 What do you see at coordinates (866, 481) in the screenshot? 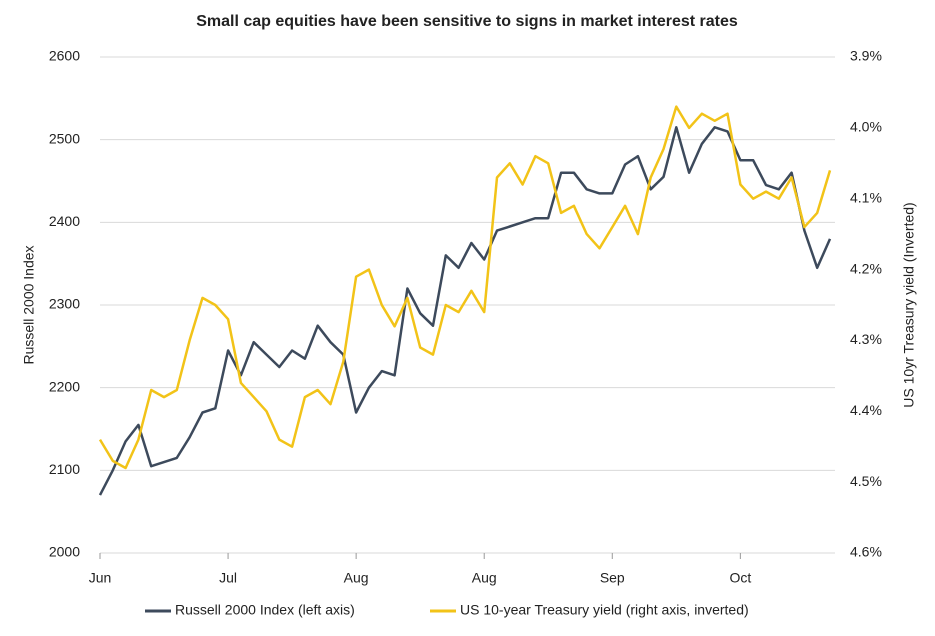
I see `y2-tick-label: 4.5%` at bounding box center [866, 481].